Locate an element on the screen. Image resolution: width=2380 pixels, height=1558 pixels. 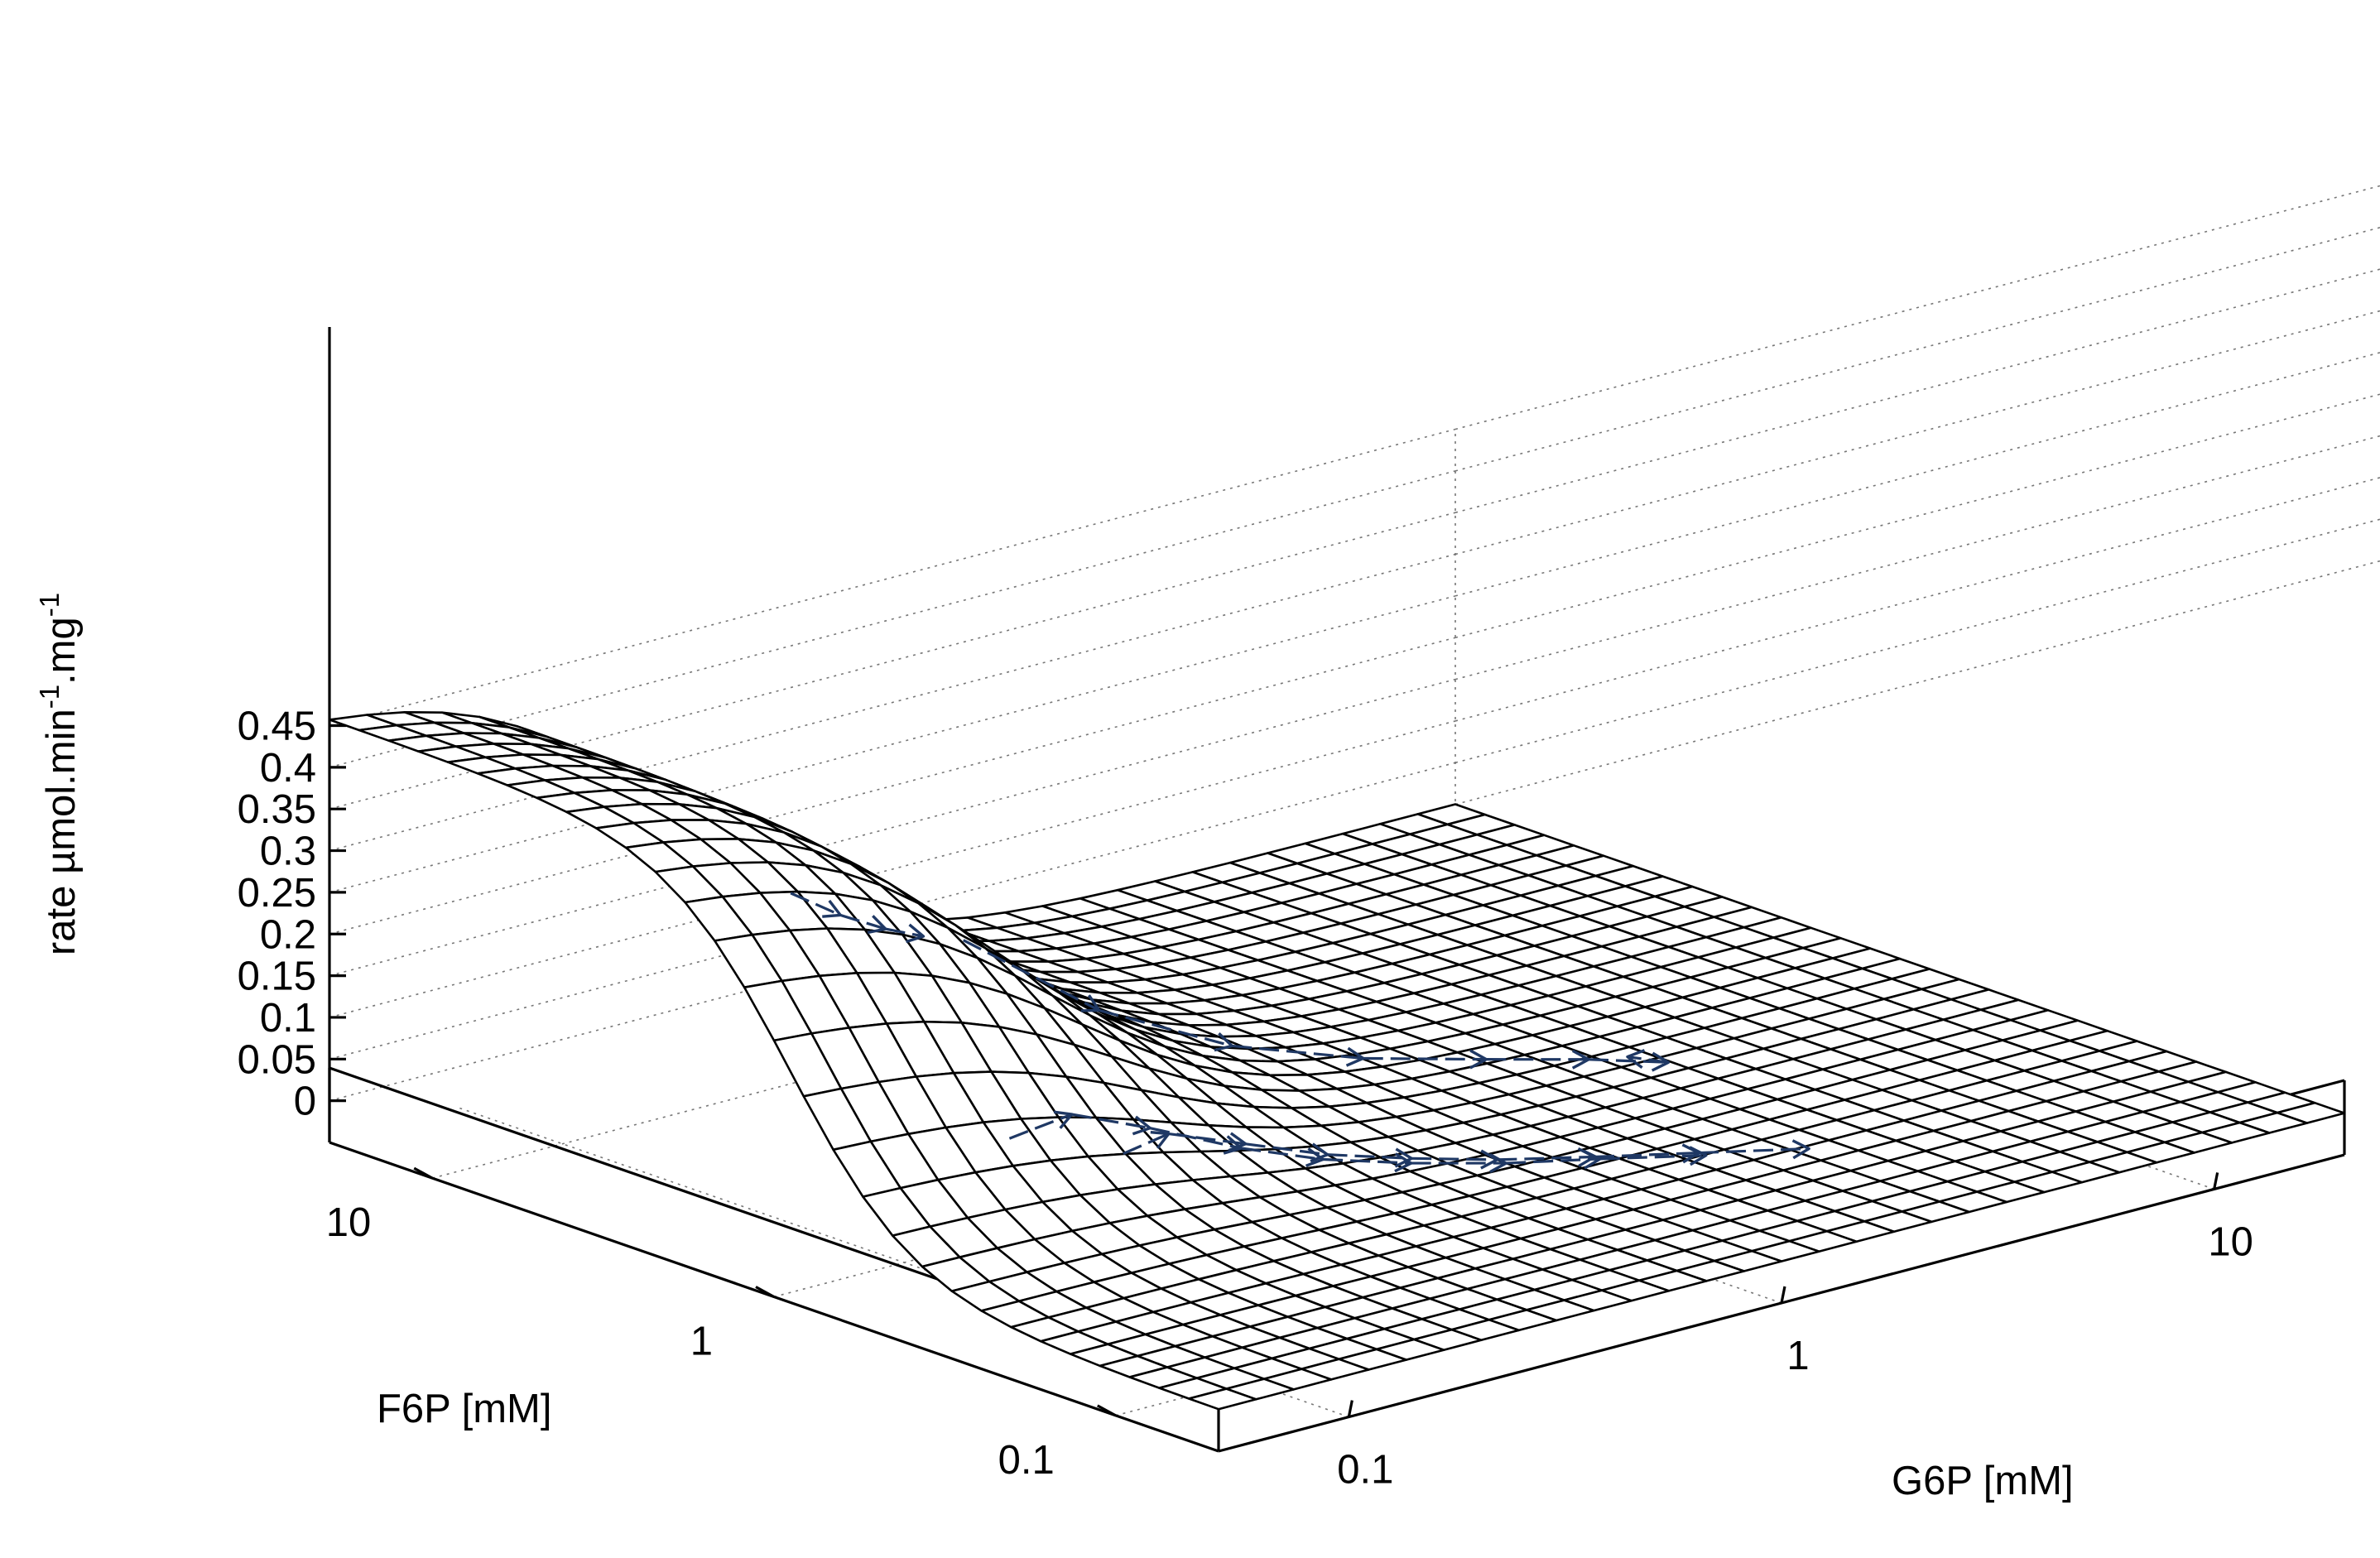
z-axis-title: rate µmol.min-1.mg-1 is located at coordinates (59, 774).